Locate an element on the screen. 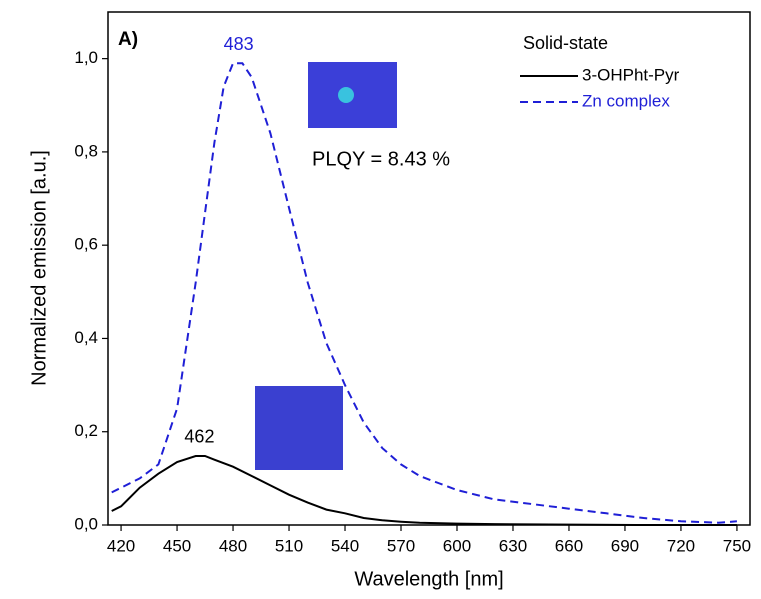 This screenshot has height=599, width=761. y-tick-label: 0,8 is located at coordinates (86, 150).